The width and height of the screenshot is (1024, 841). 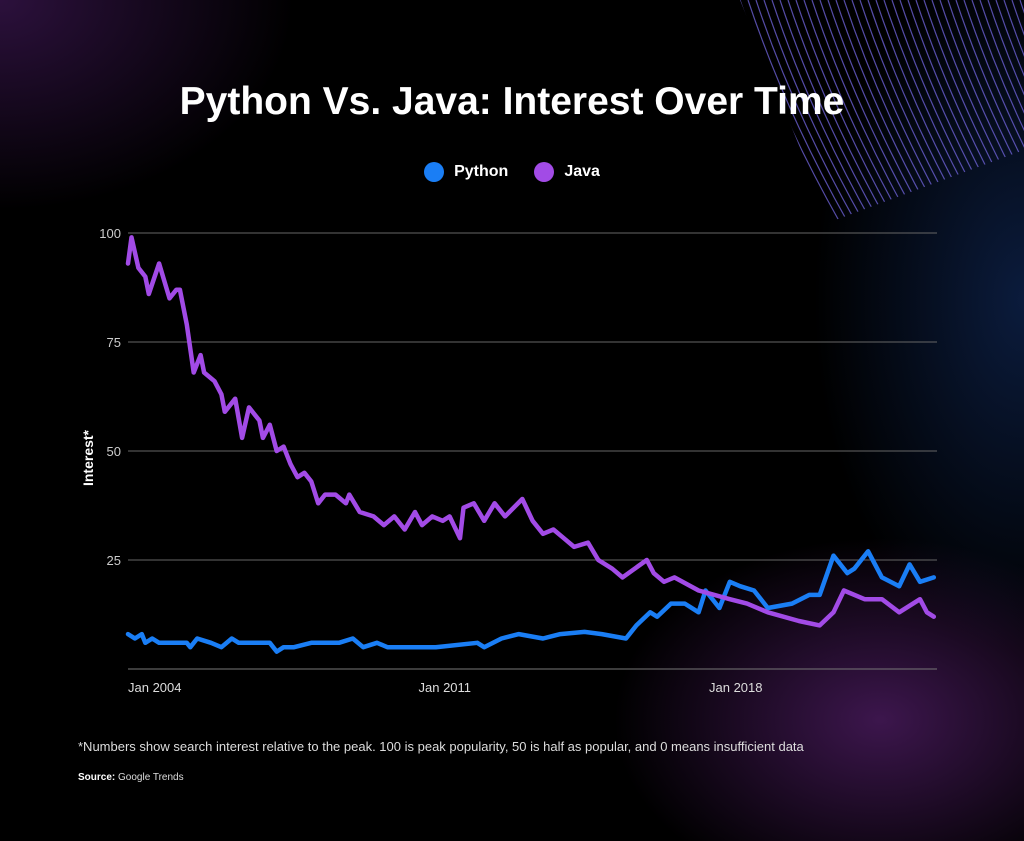 What do you see at coordinates (582, 171) in the screenshot?
I see `legend-label-java: Java` at bounding box center [582, 171].